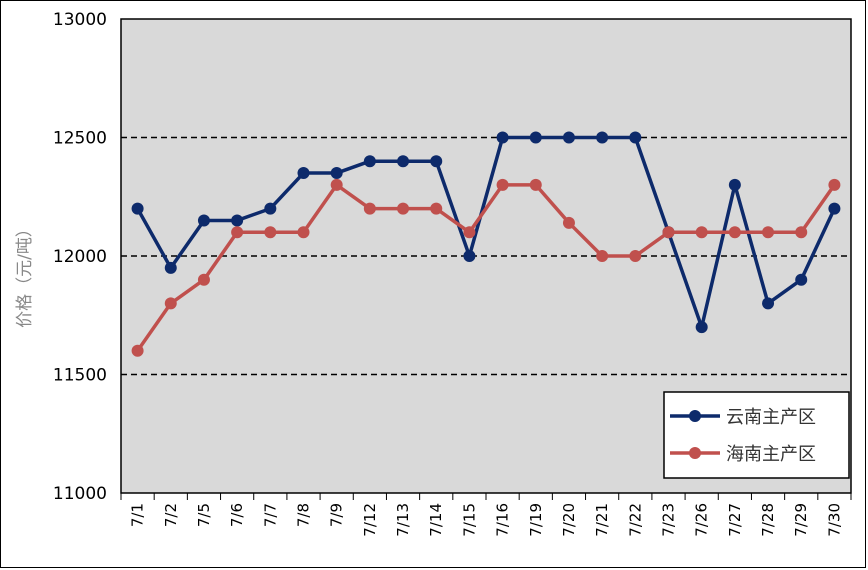 The height and width of the screenshot is (570, 868). Describe the element at coordinates (602, 520) in the screenshot. I see `x-tick-label: 7/21` at that location.